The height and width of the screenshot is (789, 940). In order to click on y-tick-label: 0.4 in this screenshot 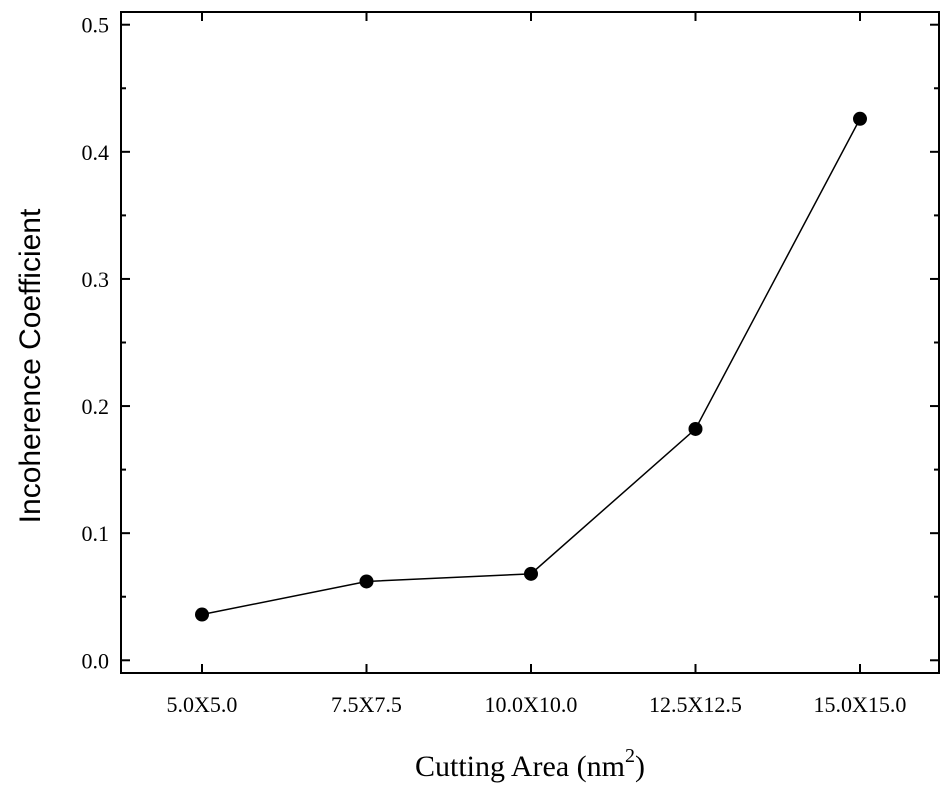, I will do `click(96, 152)`.